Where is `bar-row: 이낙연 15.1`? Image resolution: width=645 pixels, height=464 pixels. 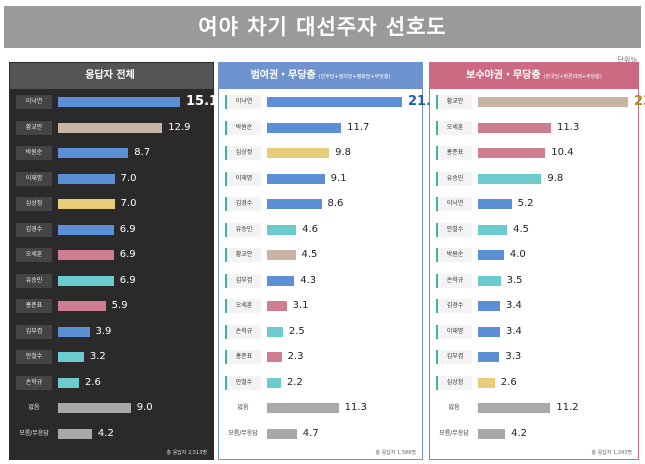 bar-row: 이낙연 15.1 is located at coordinates (114, 102).